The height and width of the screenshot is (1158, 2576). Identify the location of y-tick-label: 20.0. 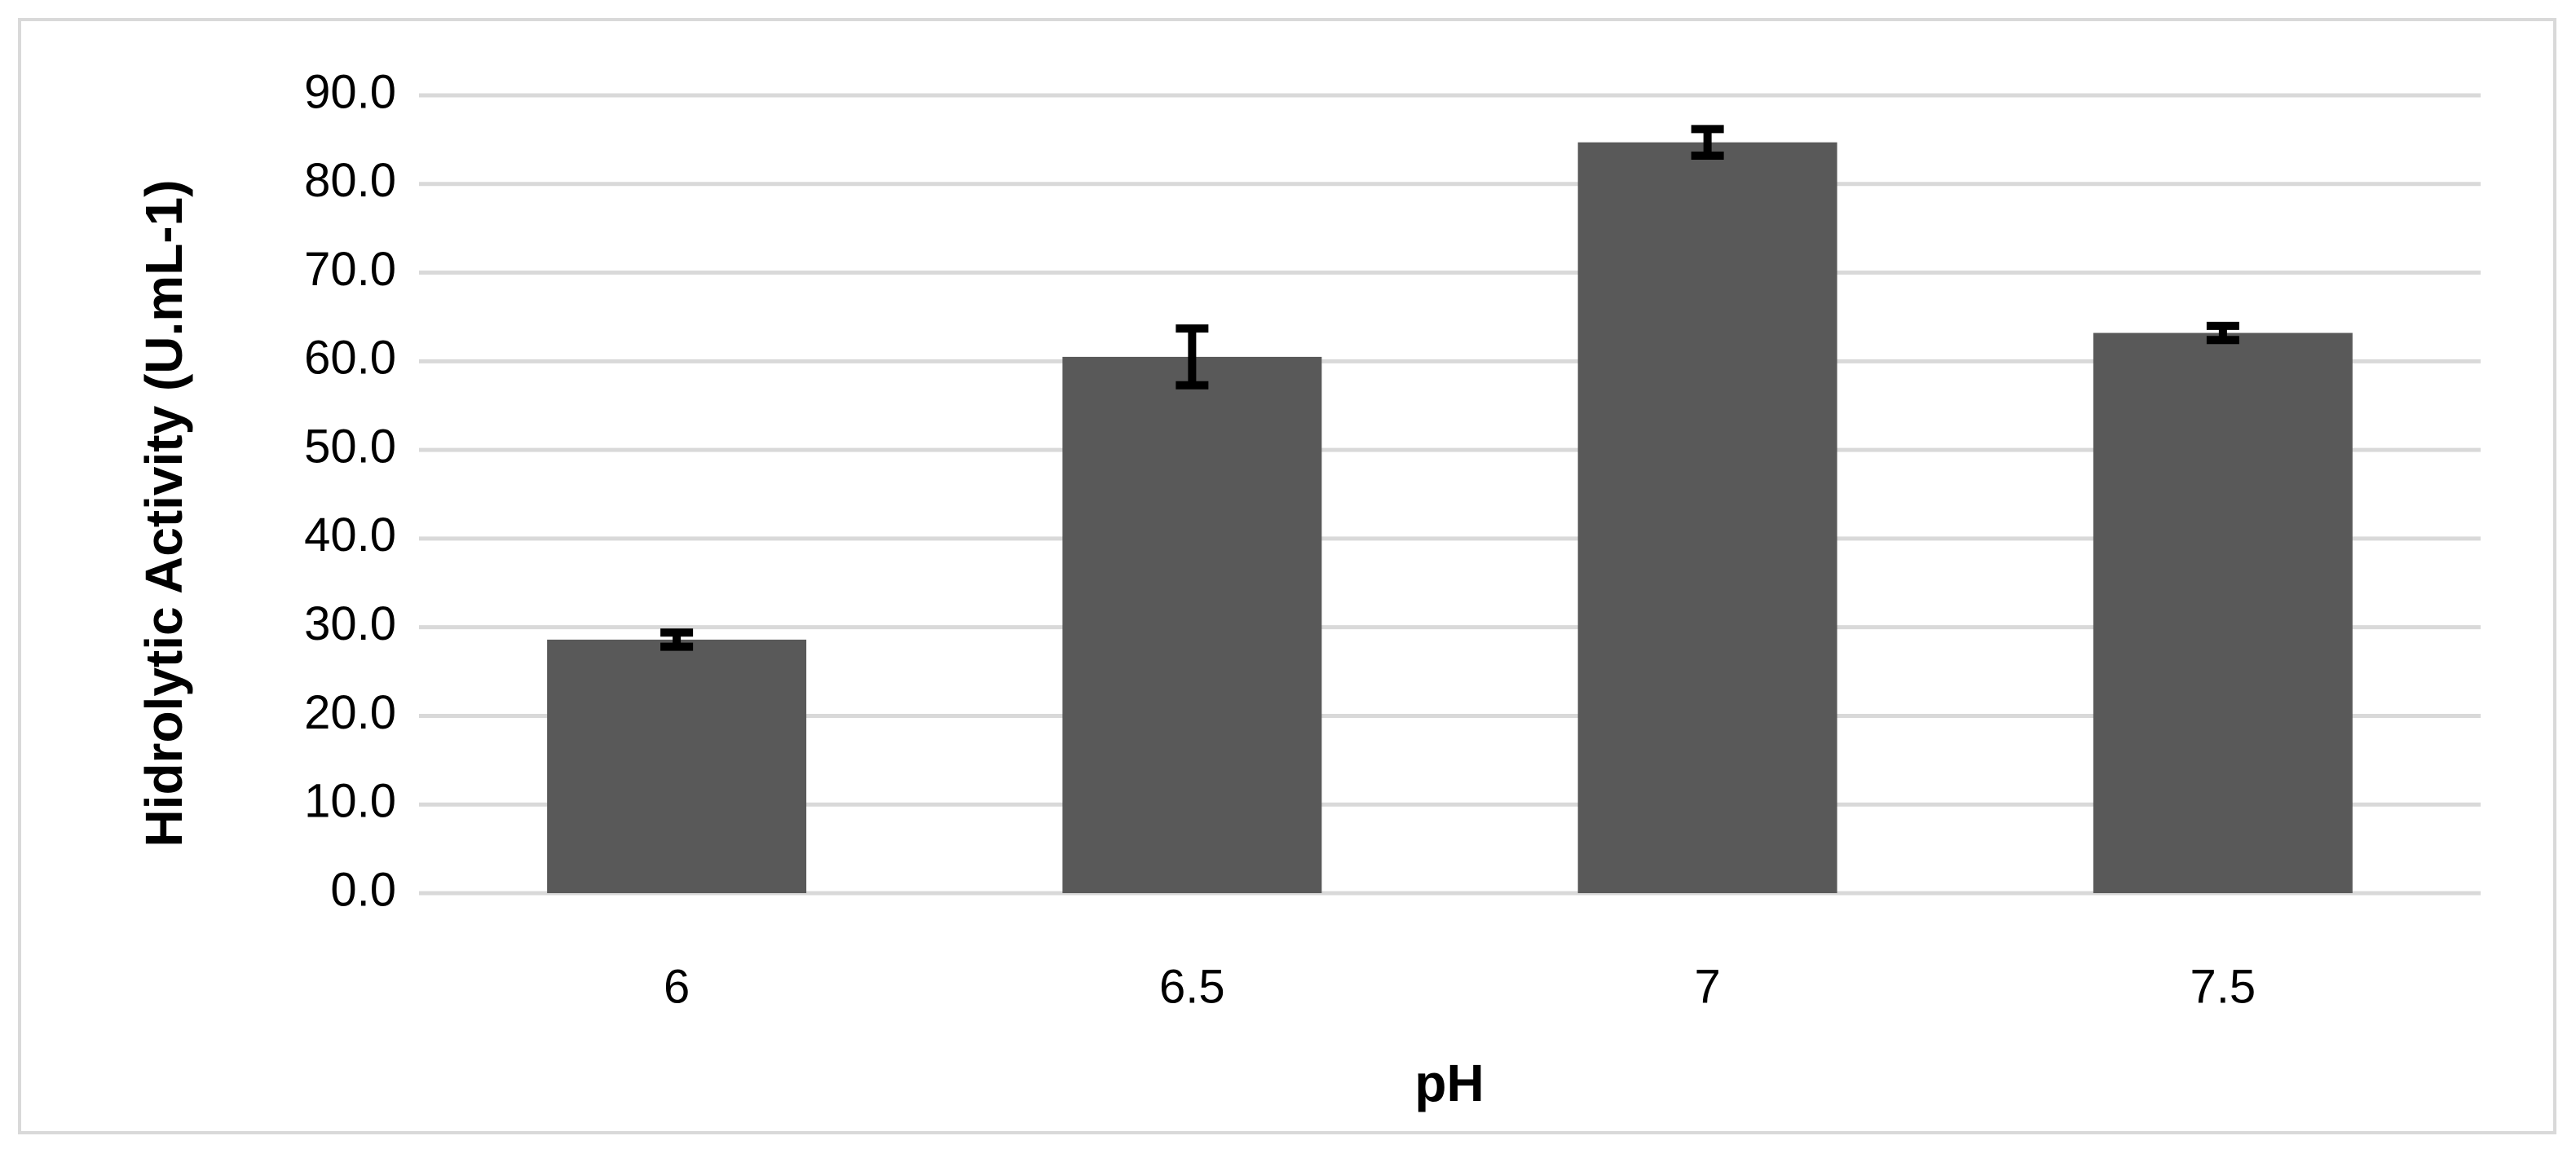
(350, 712).